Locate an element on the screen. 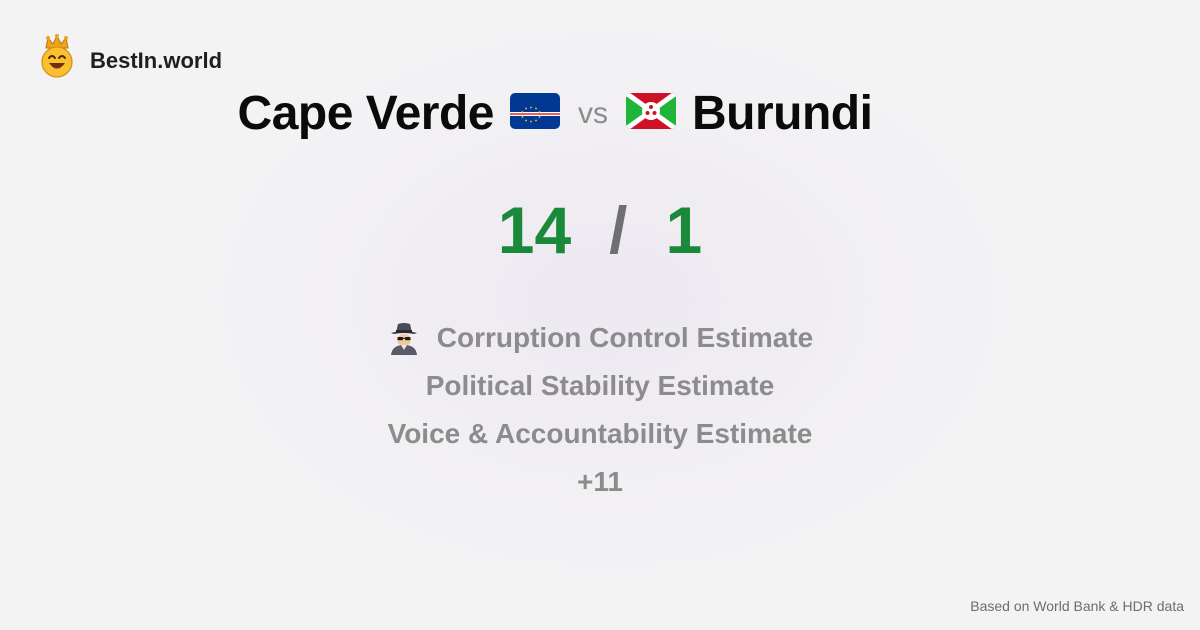 Image resolution: width=1200 pixels, height=630 pixels. comparison-title: Cape Verde vs is located at coordinates (555, 113).